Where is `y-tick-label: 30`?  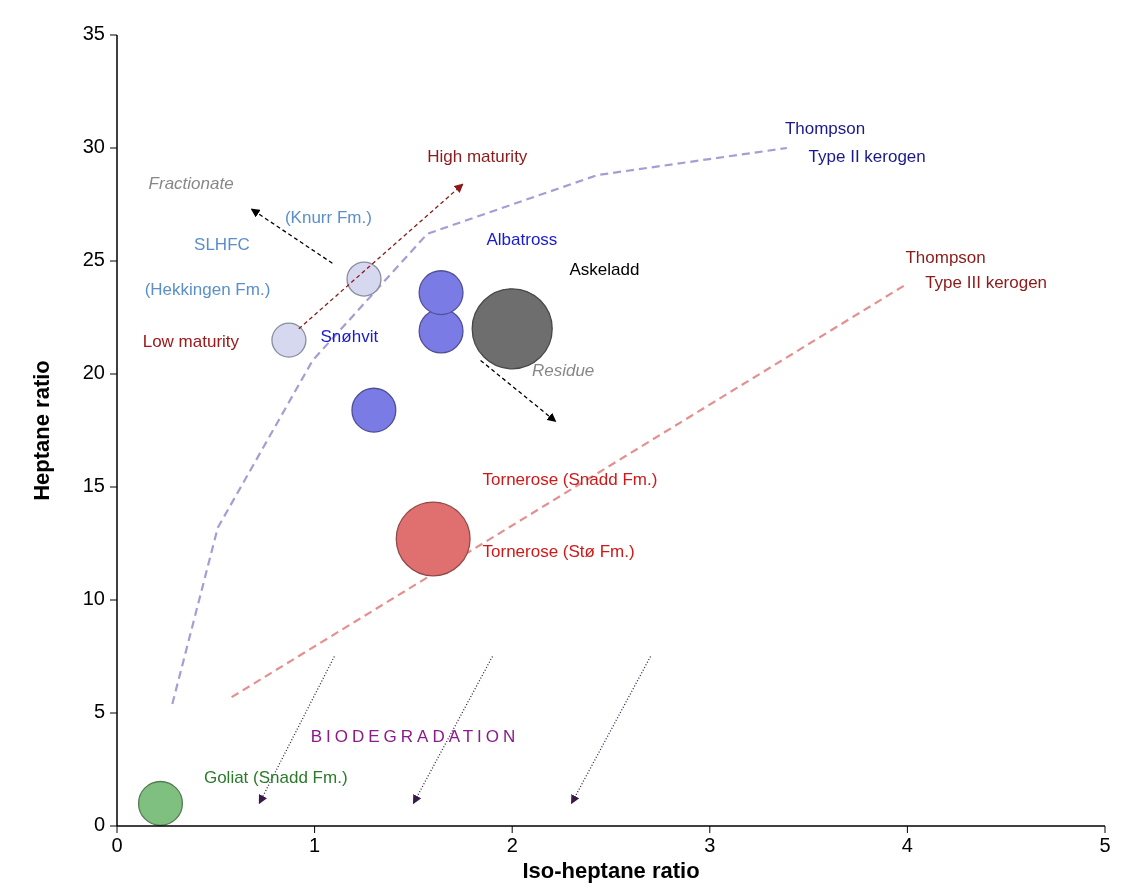 y-tick-label: 30 is located at coordinates (93, 146).